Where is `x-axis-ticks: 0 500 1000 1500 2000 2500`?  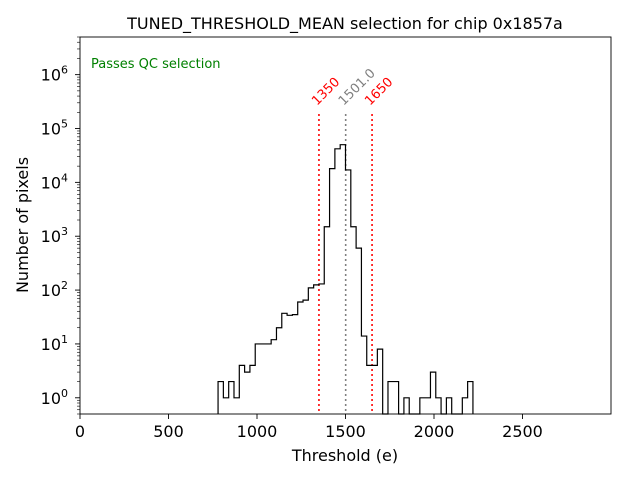 x-axis-ticks: 0 500 1000 1500 2000 2500 is located at coordinates (309, 427).